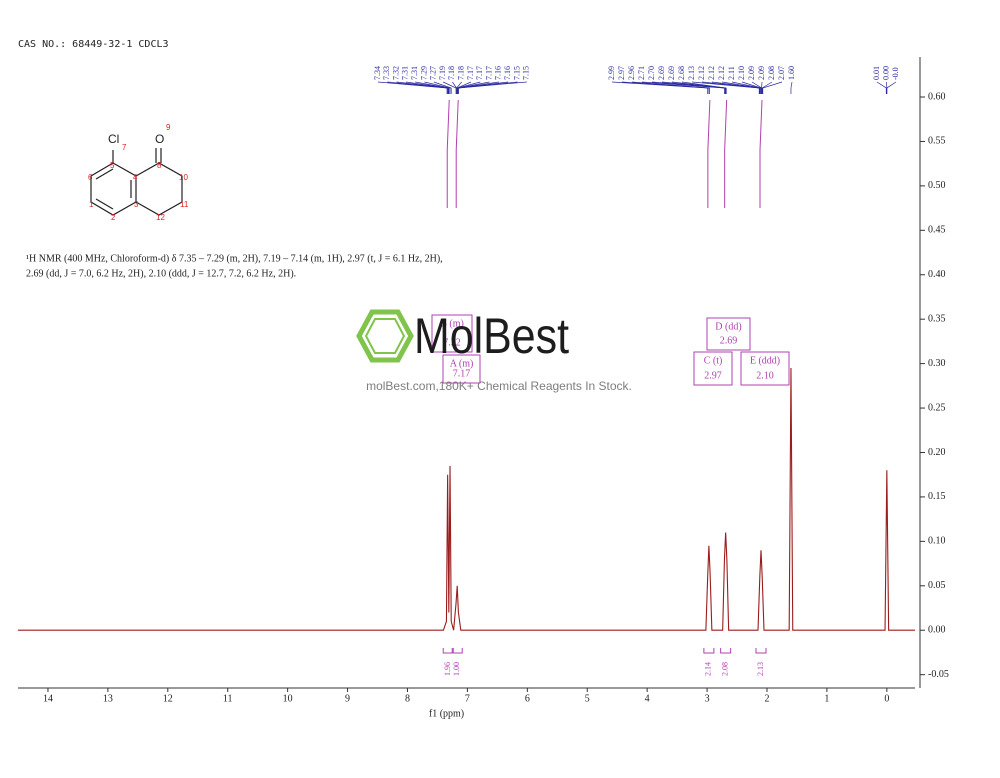 The width and height of the screenshot is (1000, 778). I want to click on y-tick-label: 0.20, so click(937, 452).